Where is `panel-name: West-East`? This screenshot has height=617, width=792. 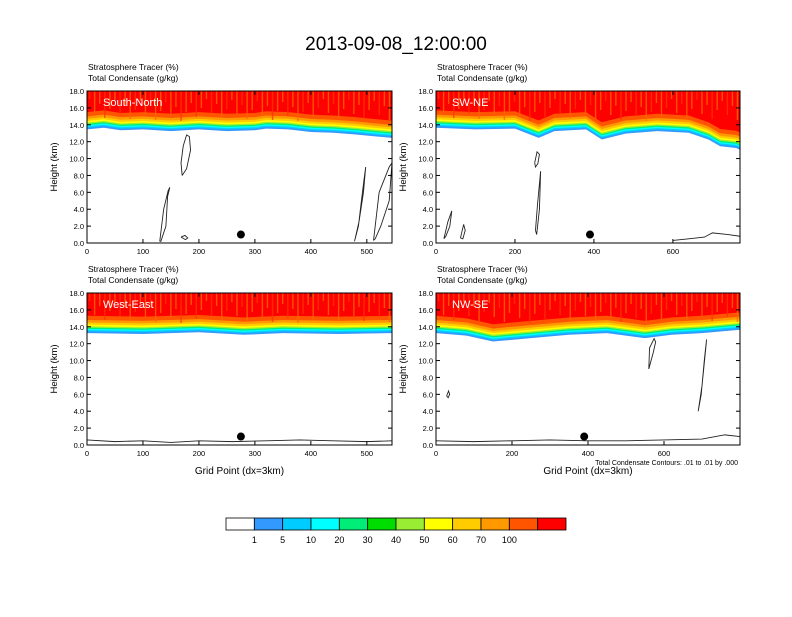 panel-name: West-East is located at coordinates (128, 305).